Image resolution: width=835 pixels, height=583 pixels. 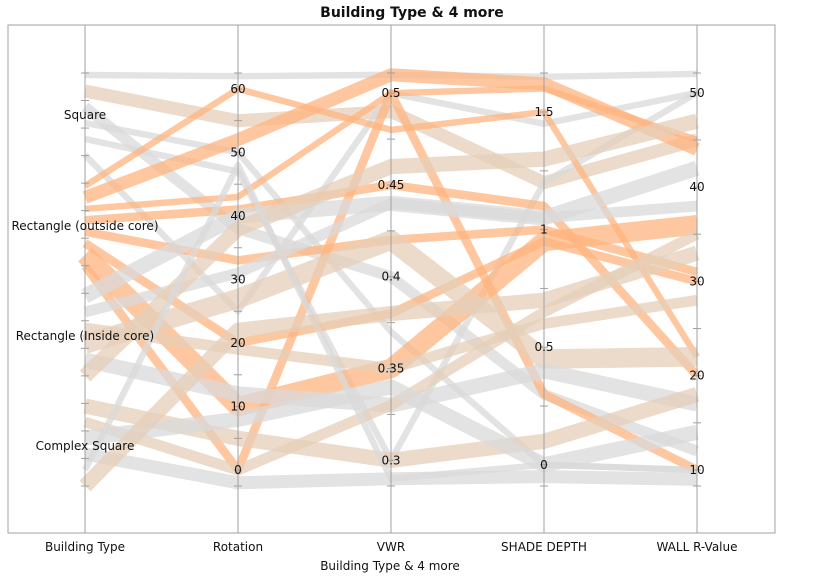 I want to click on tick-label: 0.45, so click(x=391, y=185).